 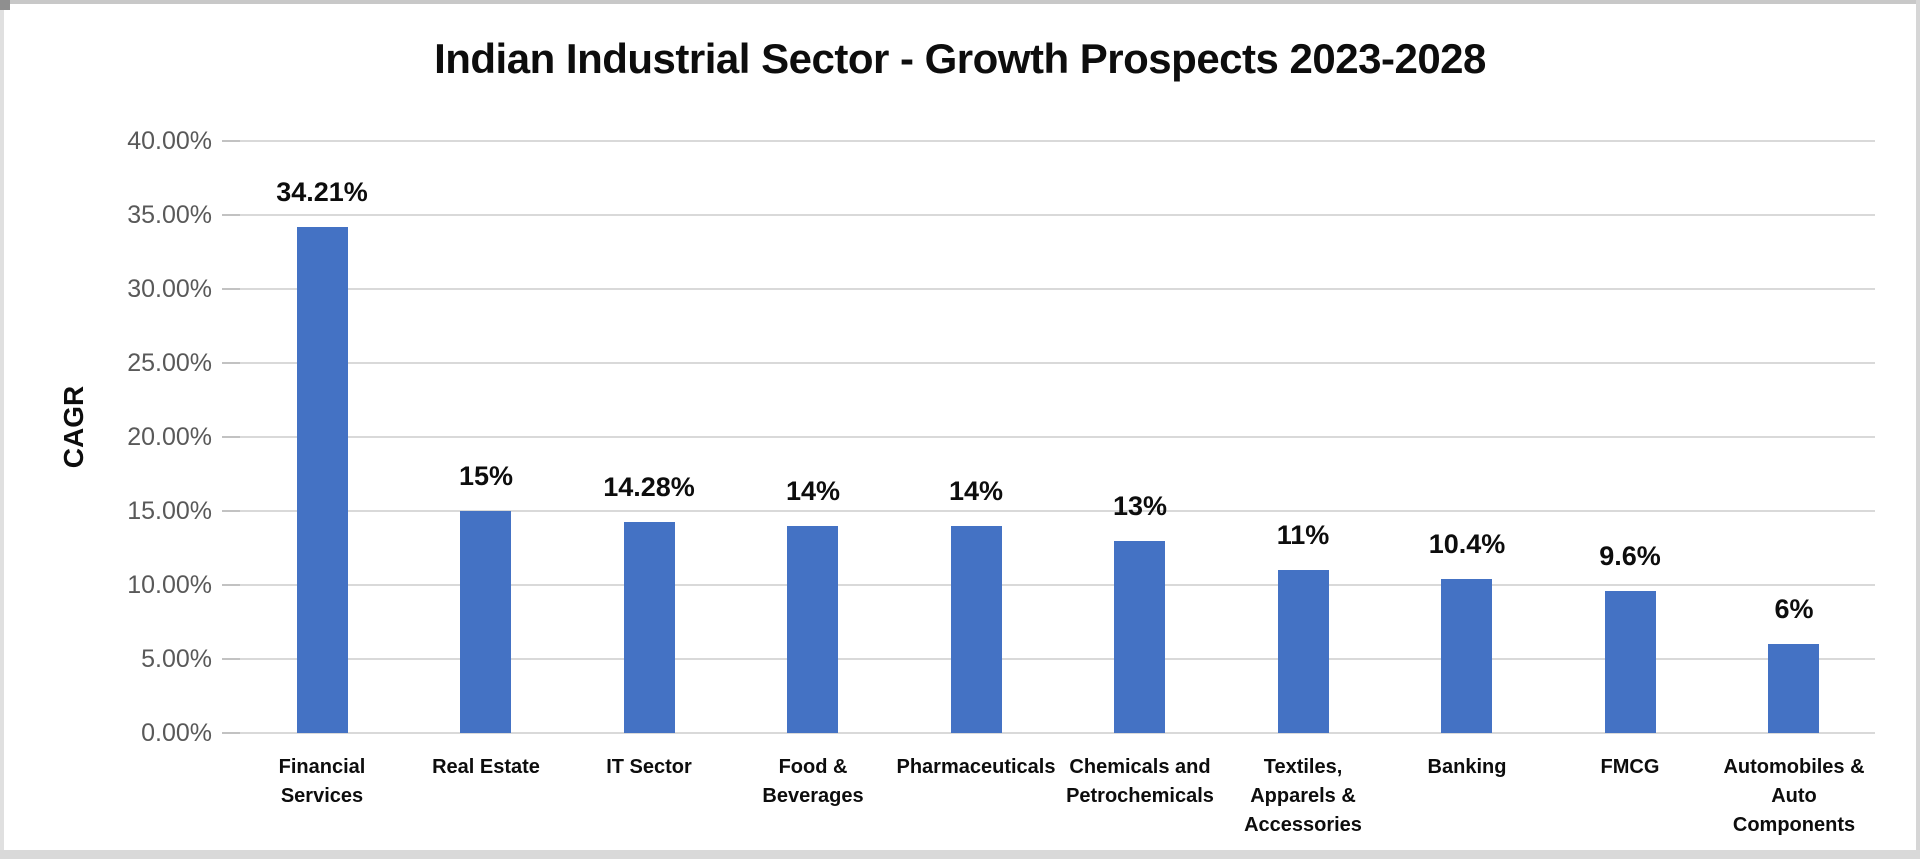 I want to click on bar-value-label: 34.21%, so click(x=322, y=192).